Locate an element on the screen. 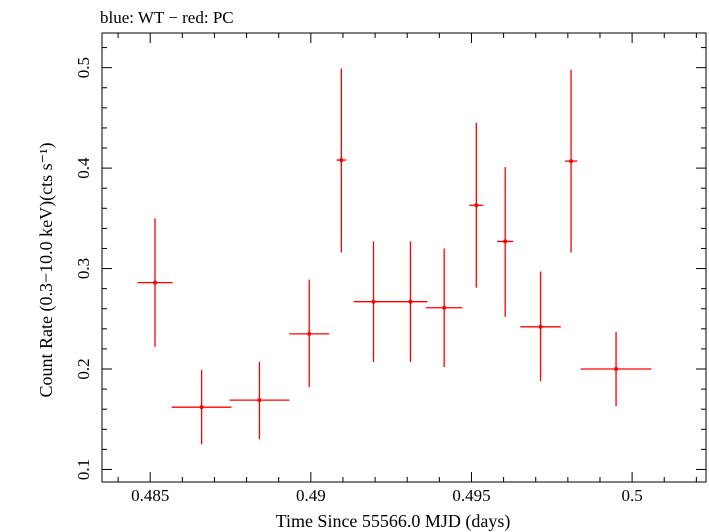 This screenshot has width=709, height=532. y-tick-label: 0.5 is located at coordinates (83, 67).